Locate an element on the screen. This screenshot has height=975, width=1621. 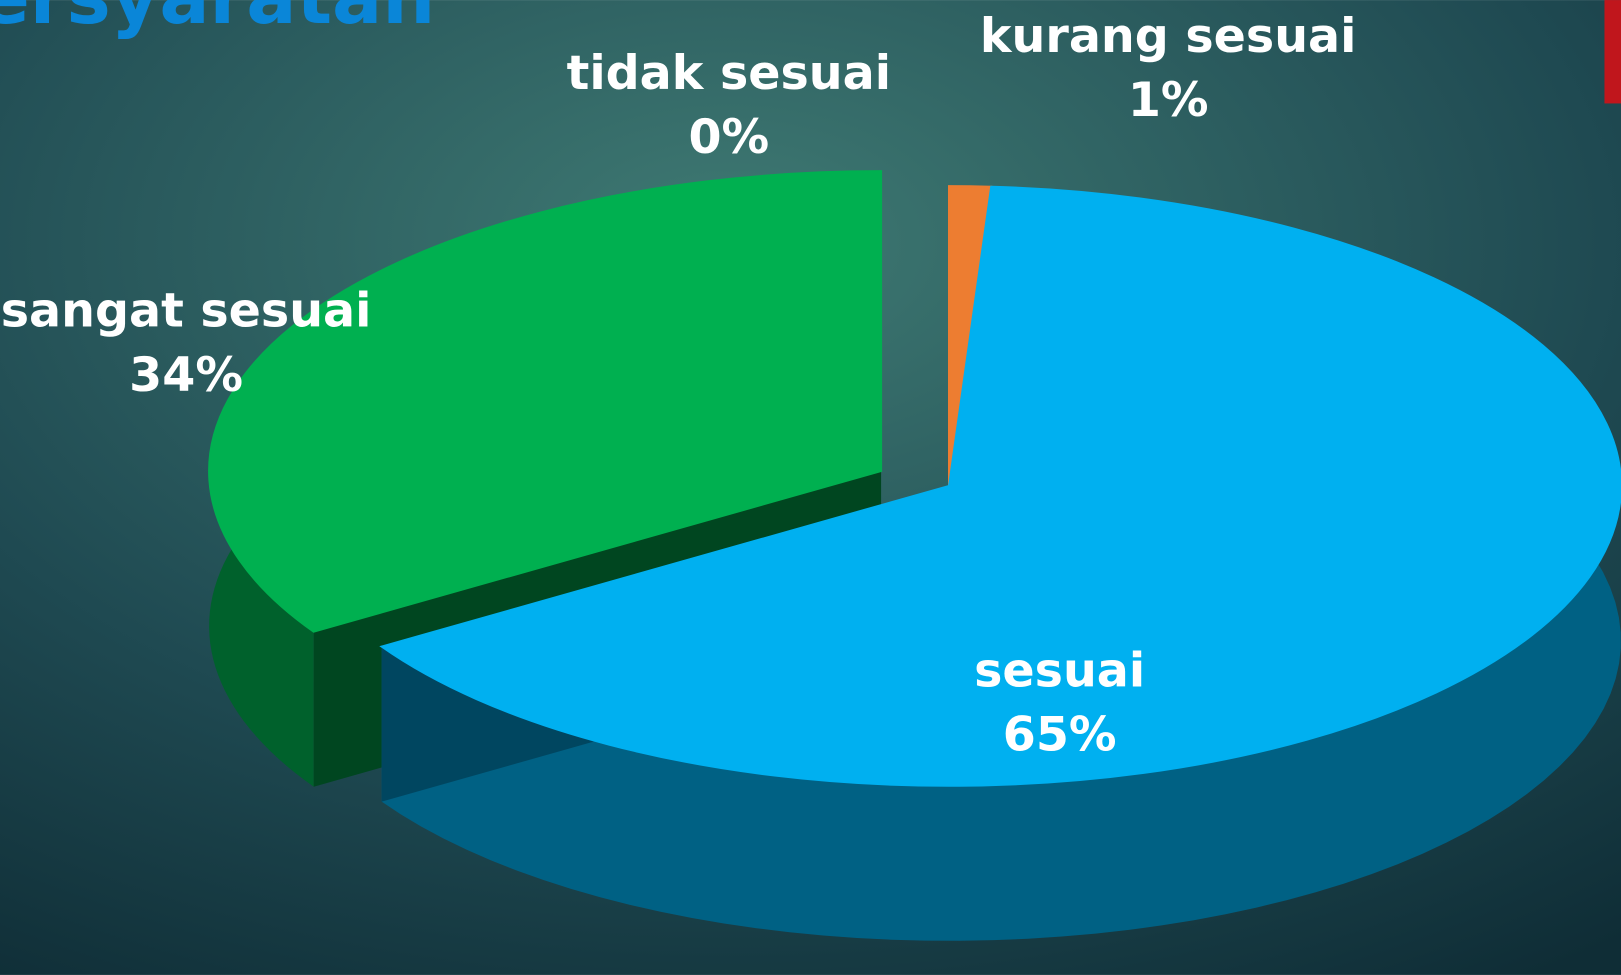
accent-bar is located at coordinates (1612, 52).